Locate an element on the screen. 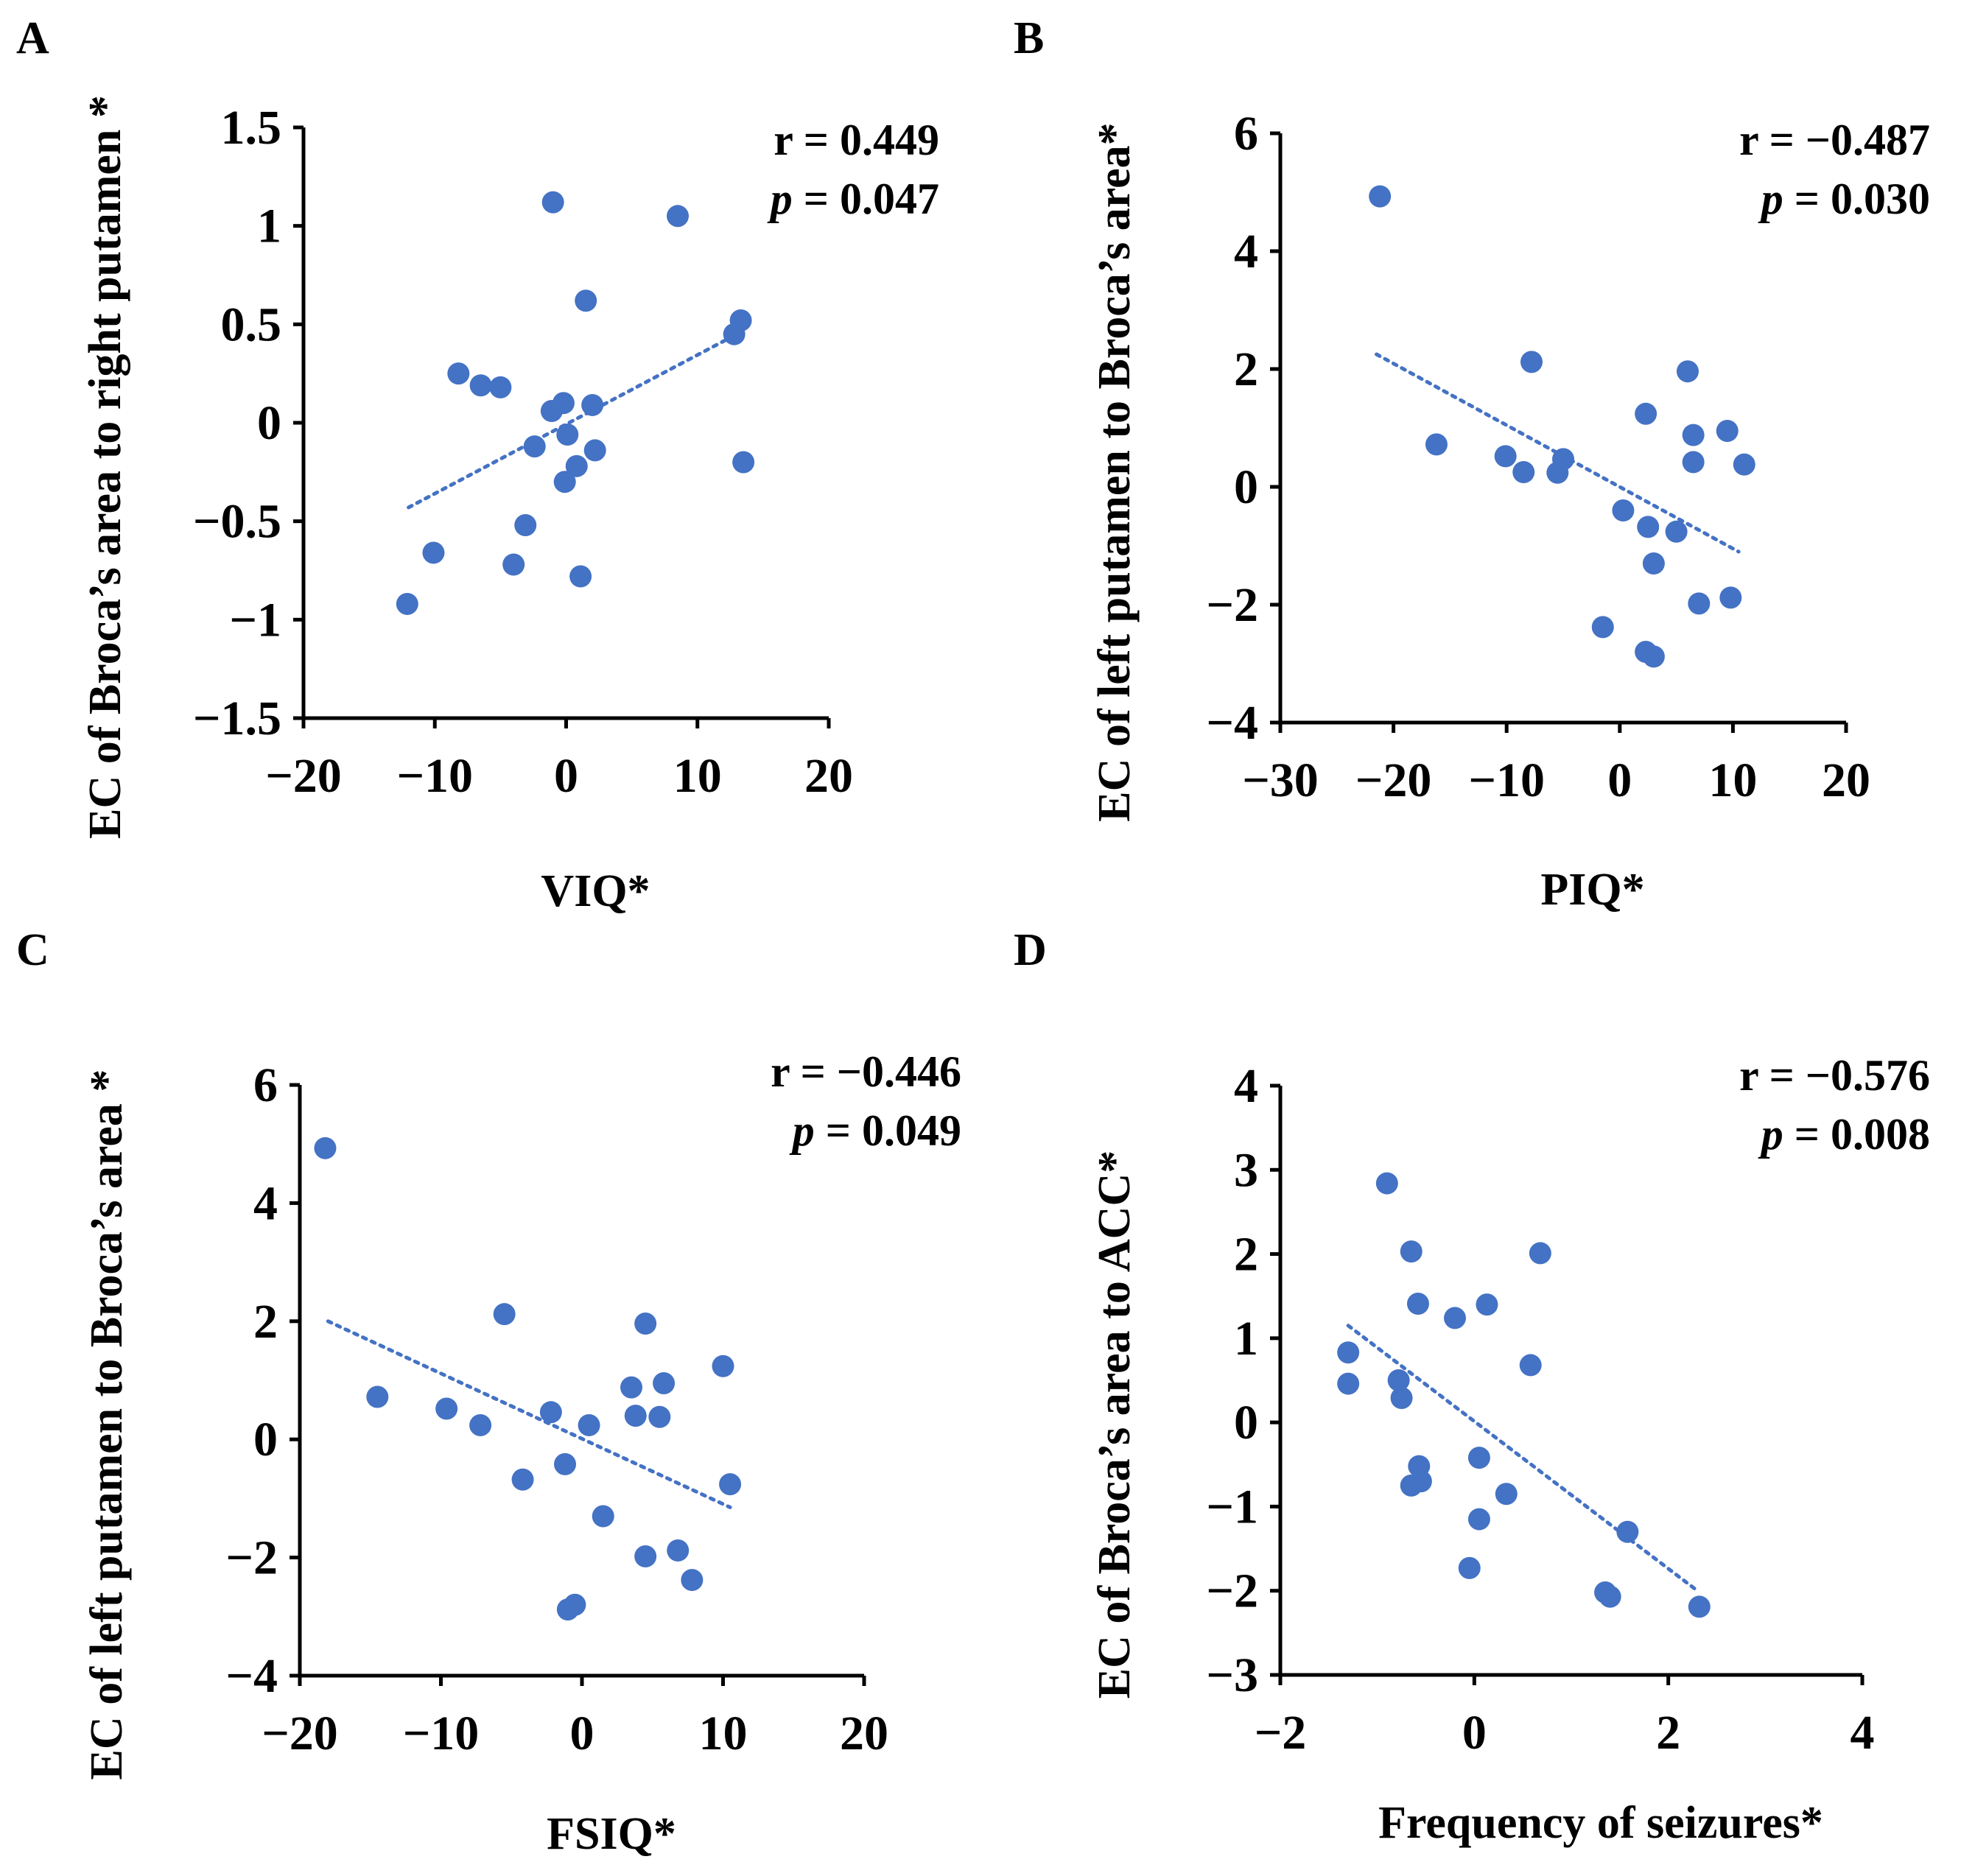 This screenshot has height=1876, width=1975. y-tick-label: −1.5 is located at coordinates (237, 719).